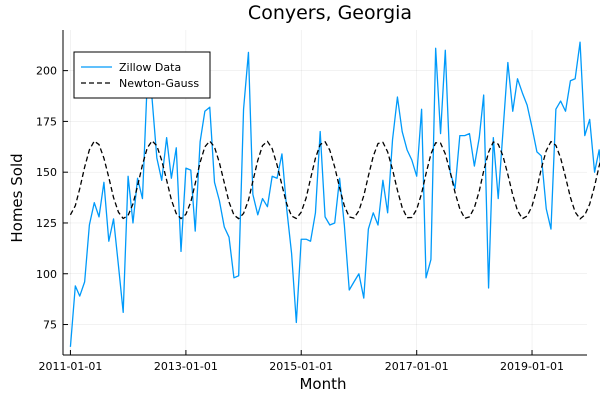 The height and width of the screenshot is (400, 600). What do you see at coordinates (186, 366) in the screenshot?
I see `x-tick-label: 2013-01-01` at bounding box center [186, 366].